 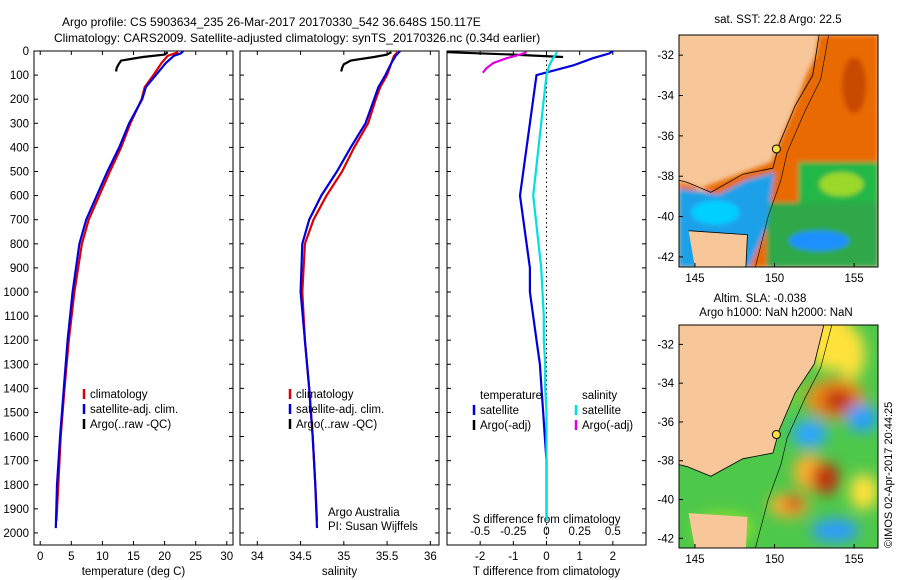 I want to click on y-tick-label: 2000, so click(x=16, y=534).